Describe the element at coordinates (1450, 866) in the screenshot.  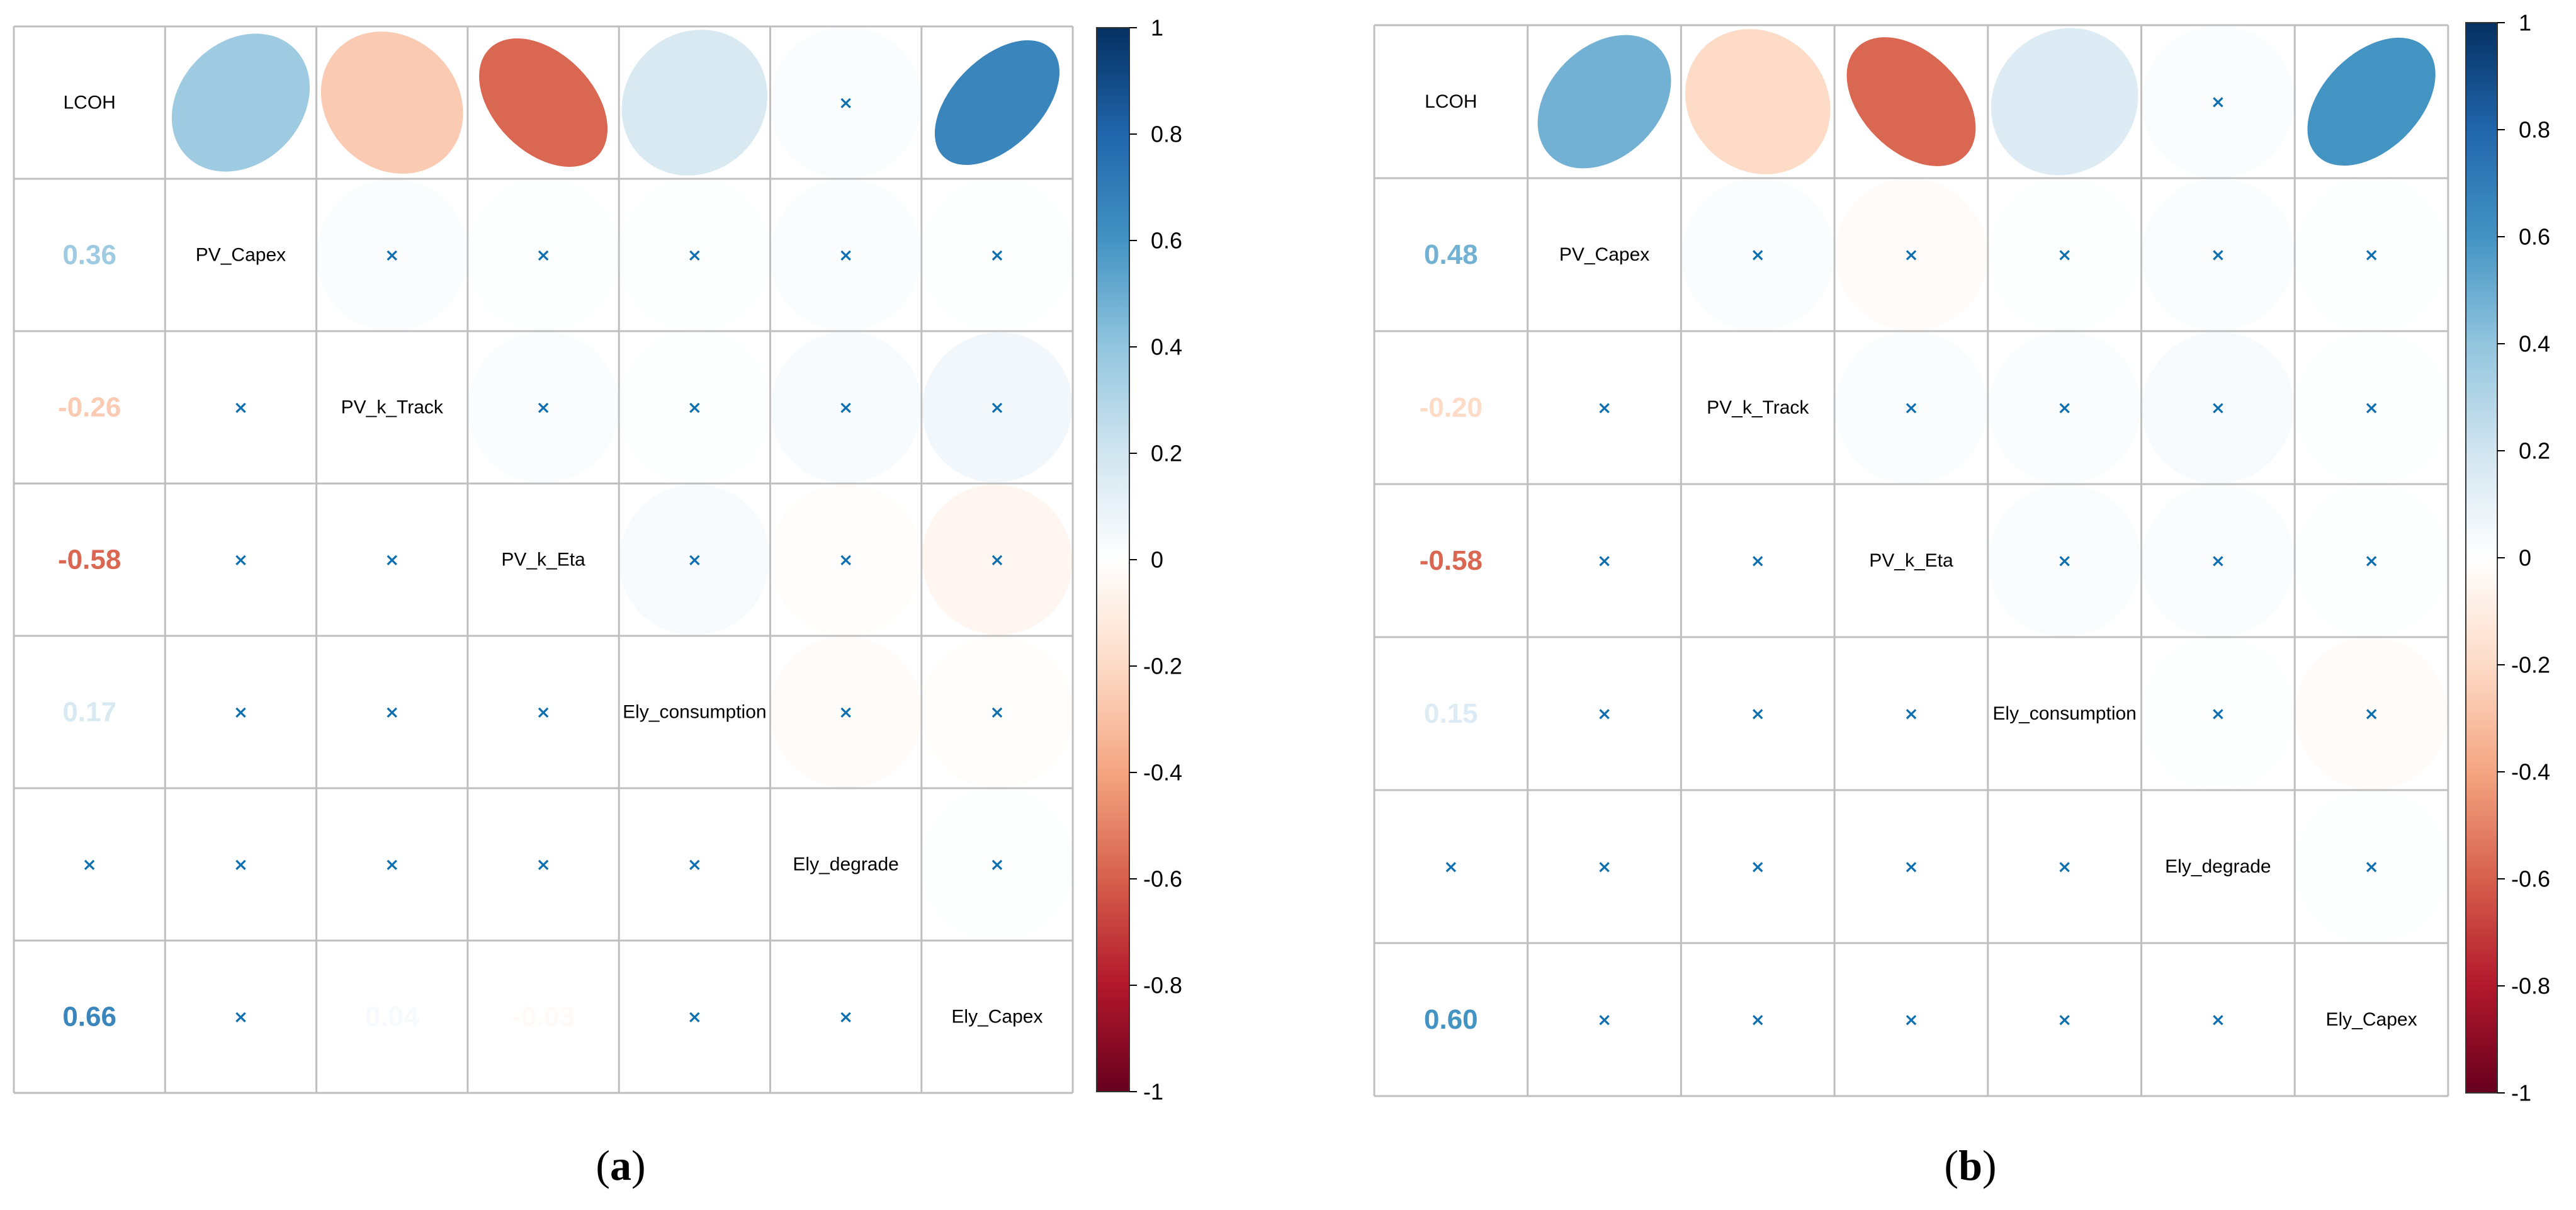
I see `insignificant-mark-cell-1-5-0: ×` at that location.